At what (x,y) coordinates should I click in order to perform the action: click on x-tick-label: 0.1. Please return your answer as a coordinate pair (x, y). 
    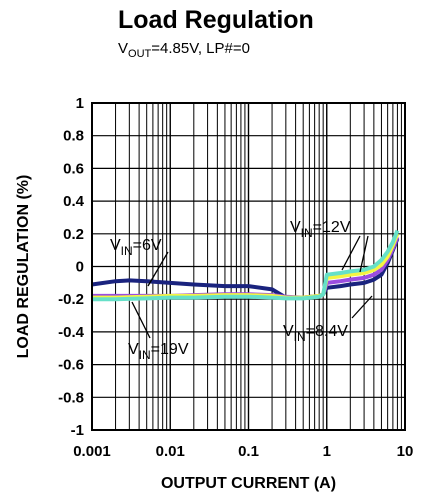
    Looking at the image, I should click on (248, 451).